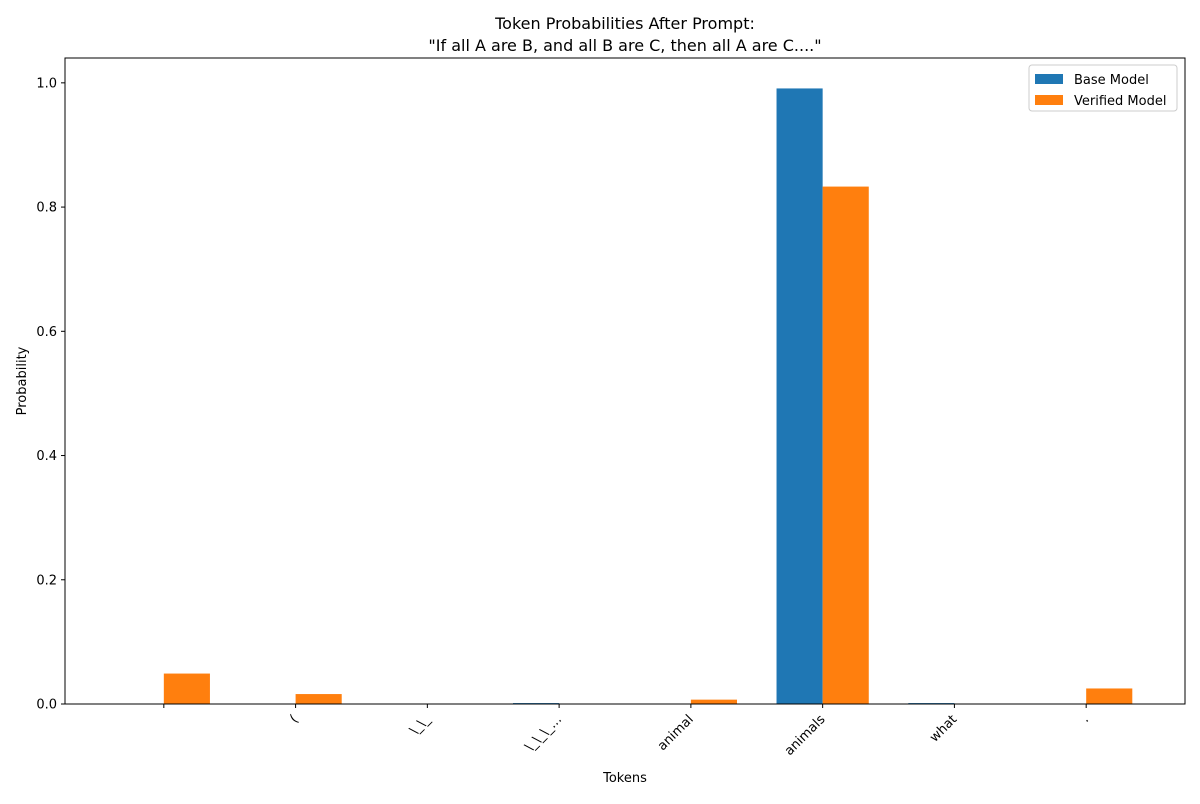  I want to click on legend-label-1: Verified Model, so click(1120, 101).